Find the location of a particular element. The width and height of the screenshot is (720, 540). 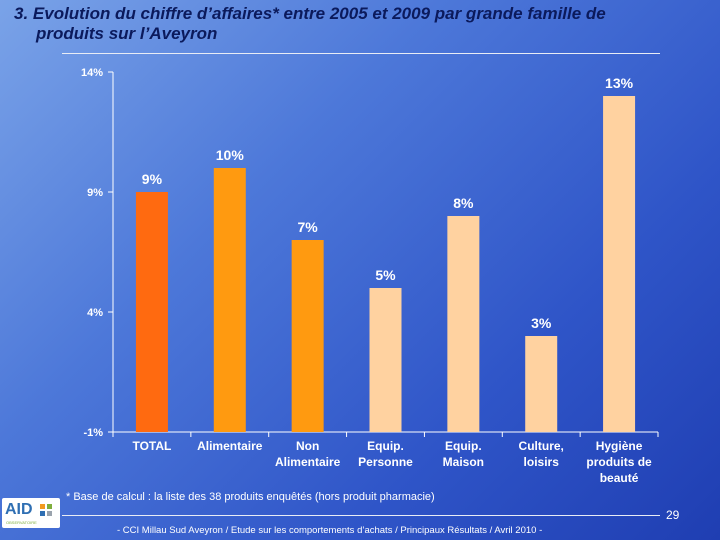

page-number: 29 is located at coordinates (673, 515).